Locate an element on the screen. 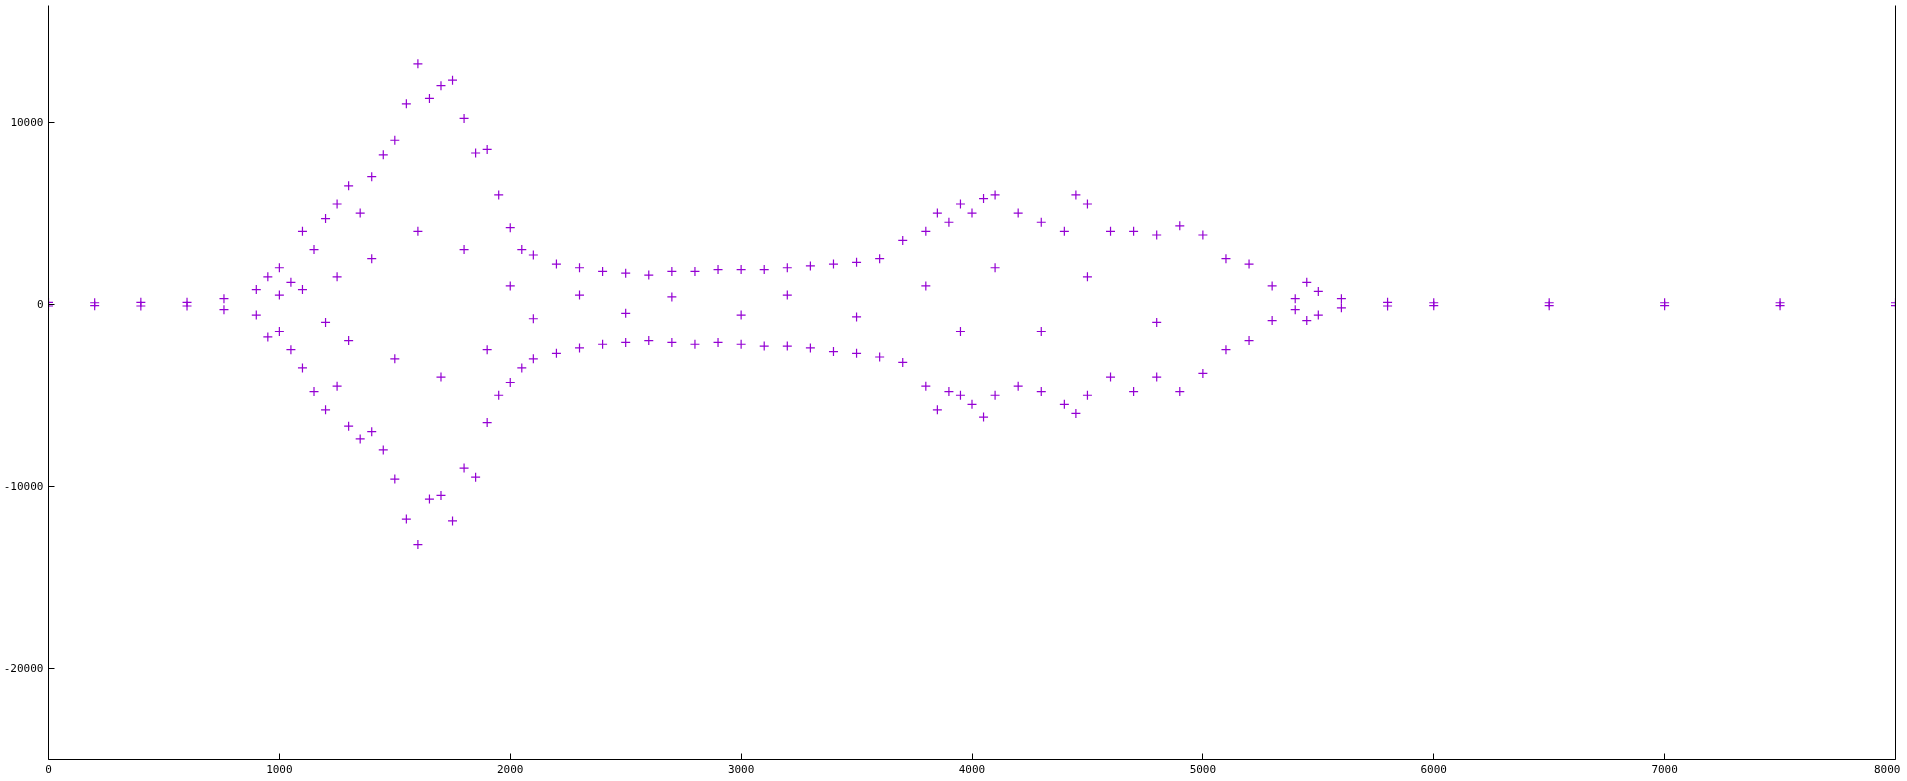  x-tick-label: 2000 is located at coordinates (510, 769).